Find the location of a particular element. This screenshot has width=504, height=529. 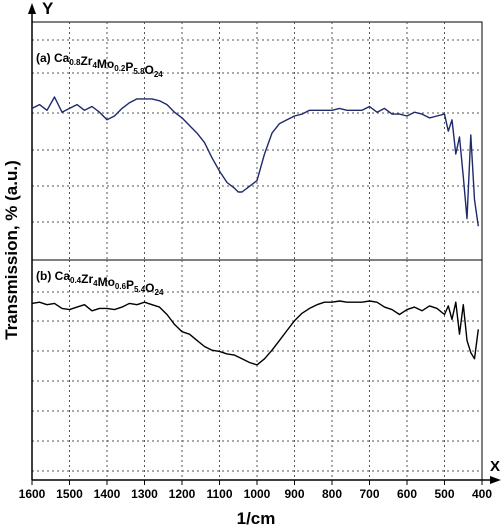

panel-a-label: (a) Ca0.8Zr4Mo0.2P5.8O24 is located at coordinates (99, 65).